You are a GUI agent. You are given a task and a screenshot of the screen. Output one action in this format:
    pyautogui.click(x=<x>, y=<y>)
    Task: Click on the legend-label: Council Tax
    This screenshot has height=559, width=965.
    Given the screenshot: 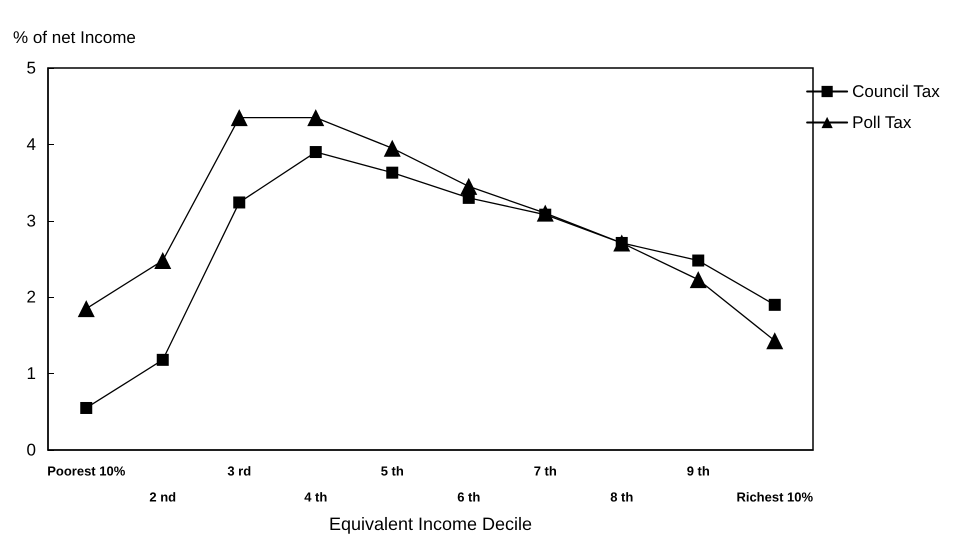 What is the action you would take?
    pyautogui.click(x=896, y=91)
    